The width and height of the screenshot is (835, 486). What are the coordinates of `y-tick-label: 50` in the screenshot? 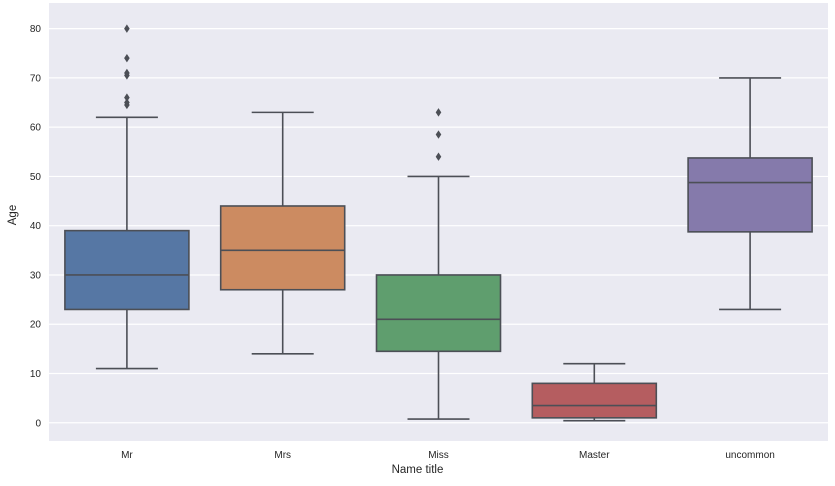 It's located at (36, 177).